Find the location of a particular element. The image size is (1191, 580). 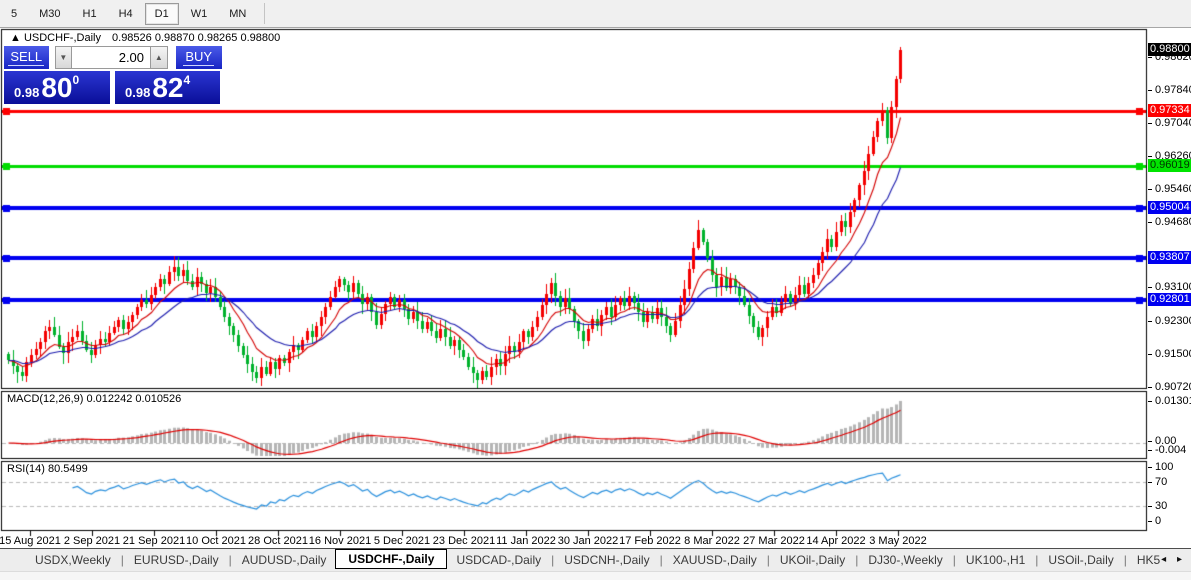

chevron-up-icon: ▲ is located at coordinates (158, 57).